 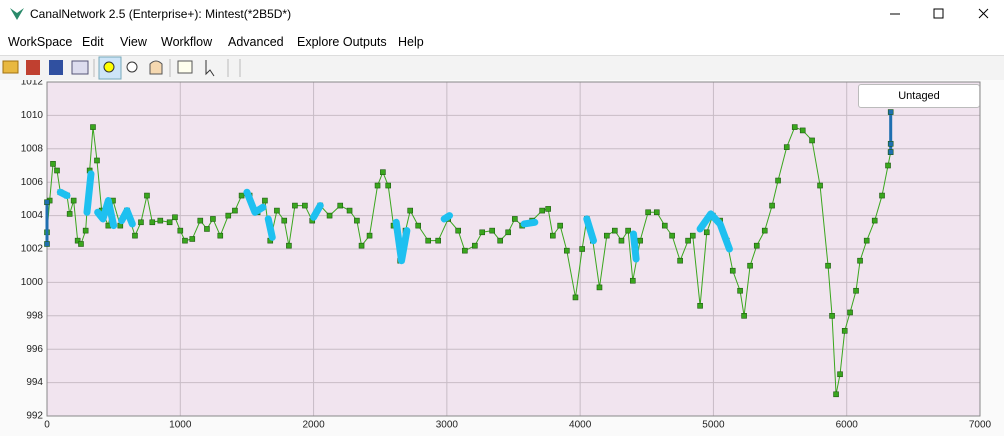 I want to click on menu-item: Explore Outputs, so click(x=342, y=42).